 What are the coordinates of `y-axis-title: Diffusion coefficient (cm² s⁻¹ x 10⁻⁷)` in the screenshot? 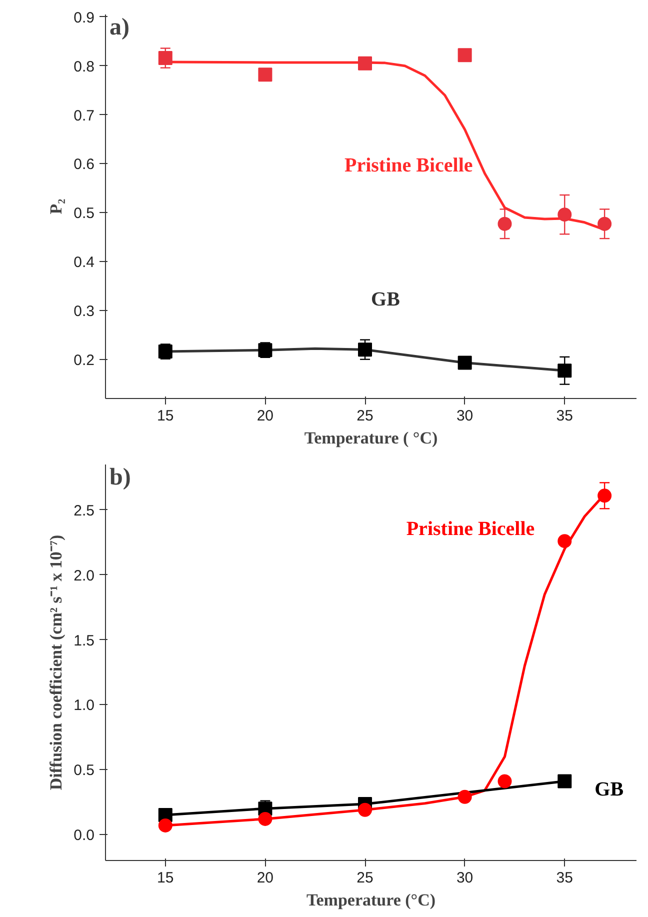 It's located at (56, 662).